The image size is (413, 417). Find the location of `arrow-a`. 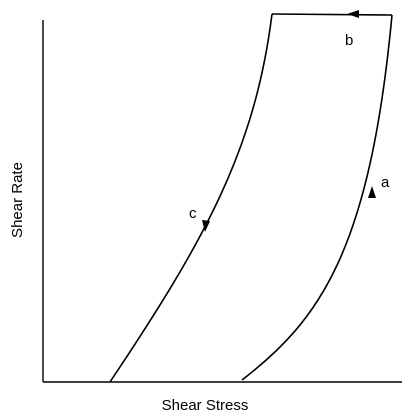

arrow-a is located at coordinates (372, 192).